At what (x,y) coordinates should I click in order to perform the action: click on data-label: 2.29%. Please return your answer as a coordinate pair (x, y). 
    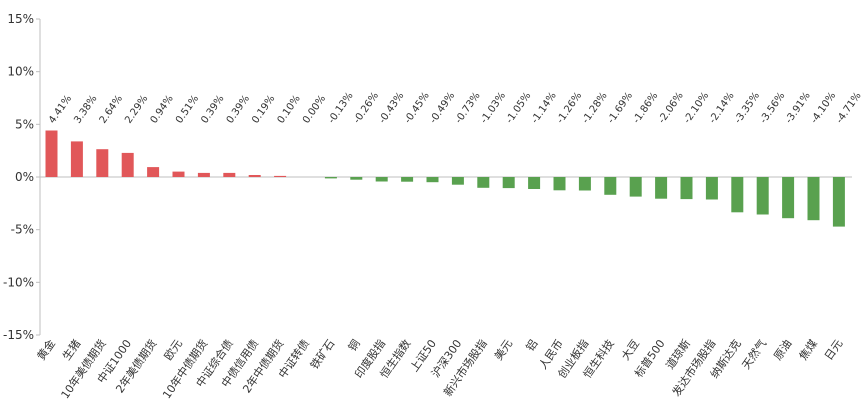
    Looking at the image, I should click on (136, 109).